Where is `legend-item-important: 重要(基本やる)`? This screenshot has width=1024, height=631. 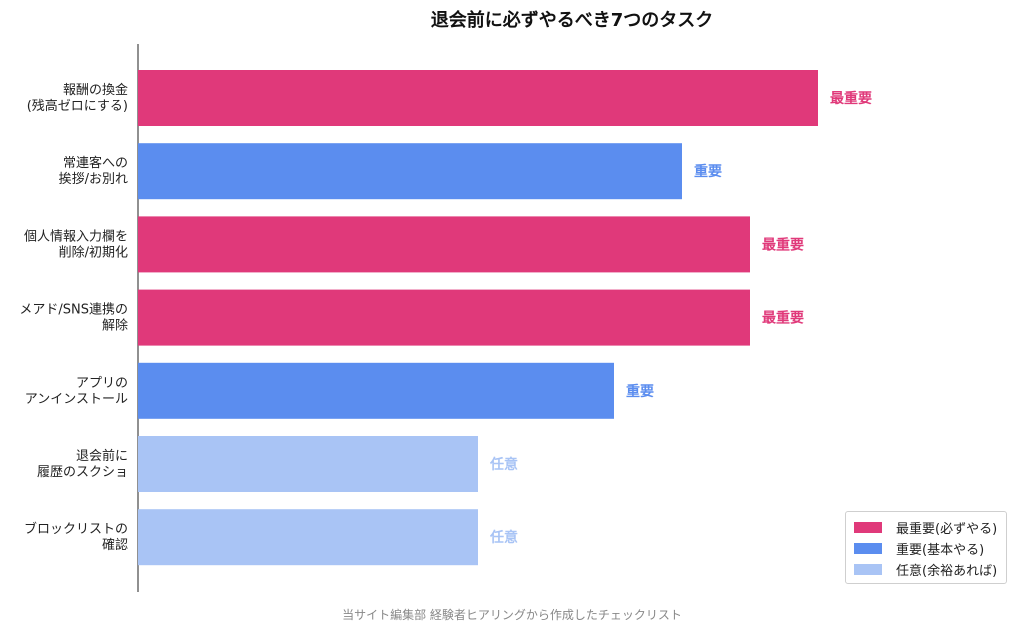
legend-item-important: 重要(基本やる) is located at coordinates (926, 548).